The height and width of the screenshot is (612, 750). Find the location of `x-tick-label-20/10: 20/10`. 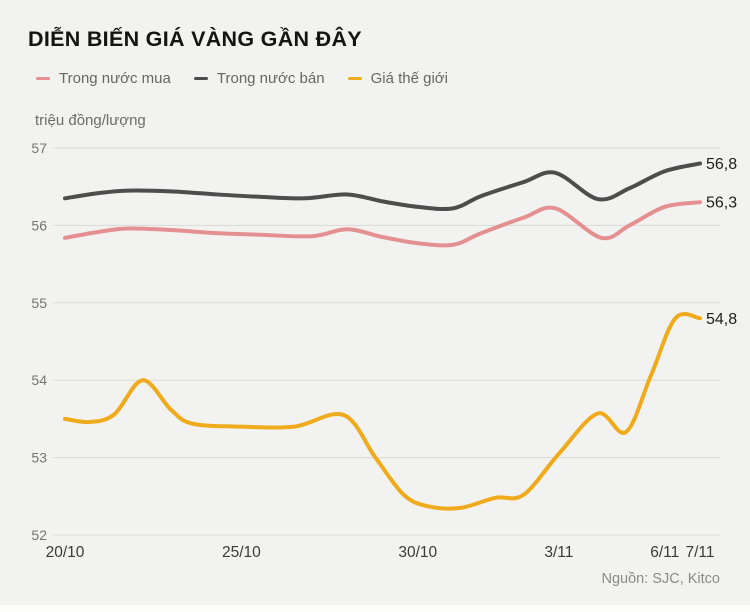

x-tick-label-20/10: 20/10 is located at coordinates (65, 552).